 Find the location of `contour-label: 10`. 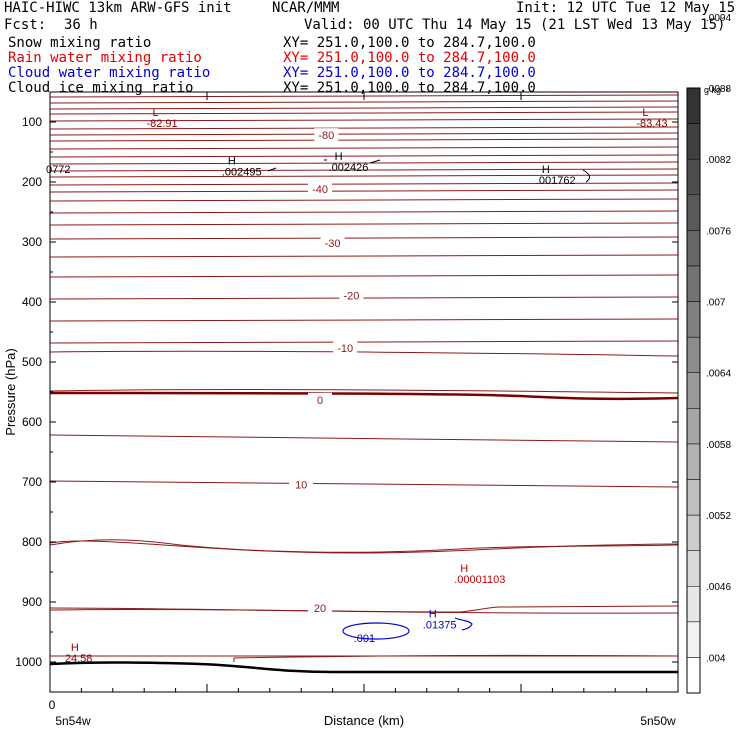

contour-label: 10 is located at coordinates (301, 485).